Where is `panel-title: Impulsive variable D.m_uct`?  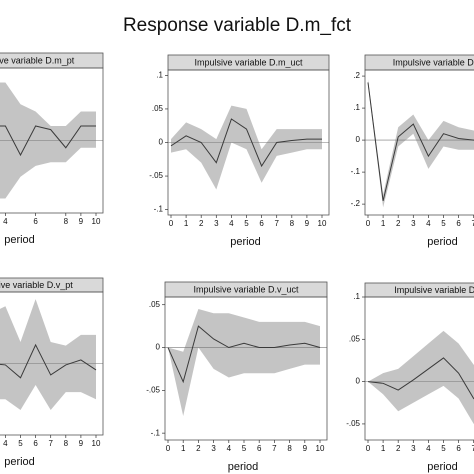 panel-title: Impulsive variable D.m_uct is located at coordinates (248, 62).